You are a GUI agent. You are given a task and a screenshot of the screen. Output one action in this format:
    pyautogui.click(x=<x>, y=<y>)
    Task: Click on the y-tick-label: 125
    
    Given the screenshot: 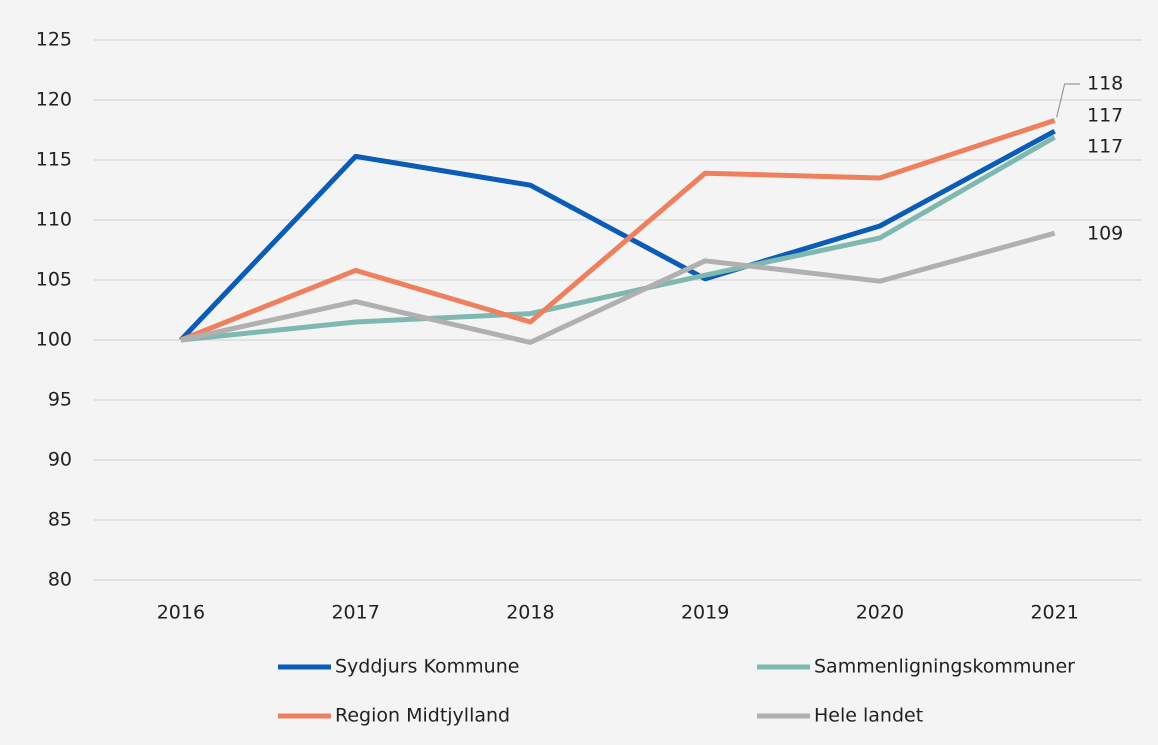 What is the action you would take?
    pyautogui.click(x=54, y=40)
    